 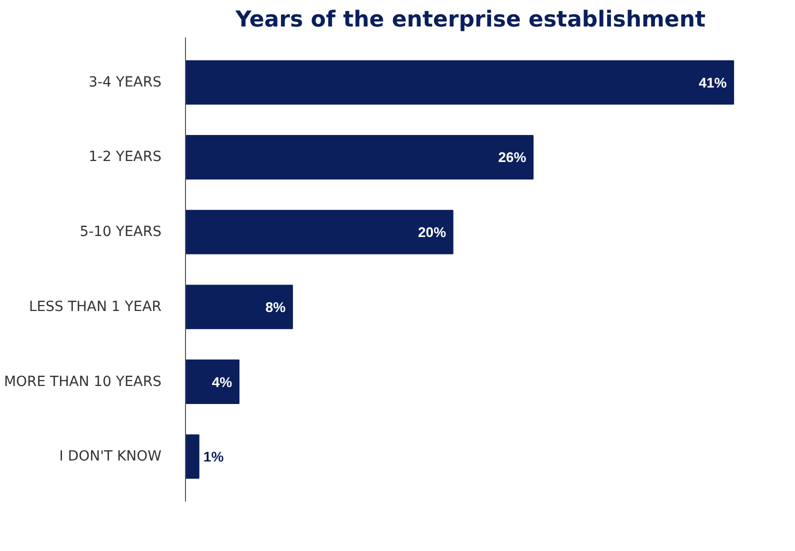 What do you see at coordinates (470, 20) in the screenshot?
I see `chart-title: Years of the enterprise establishment` at bounding box center [470, 20].